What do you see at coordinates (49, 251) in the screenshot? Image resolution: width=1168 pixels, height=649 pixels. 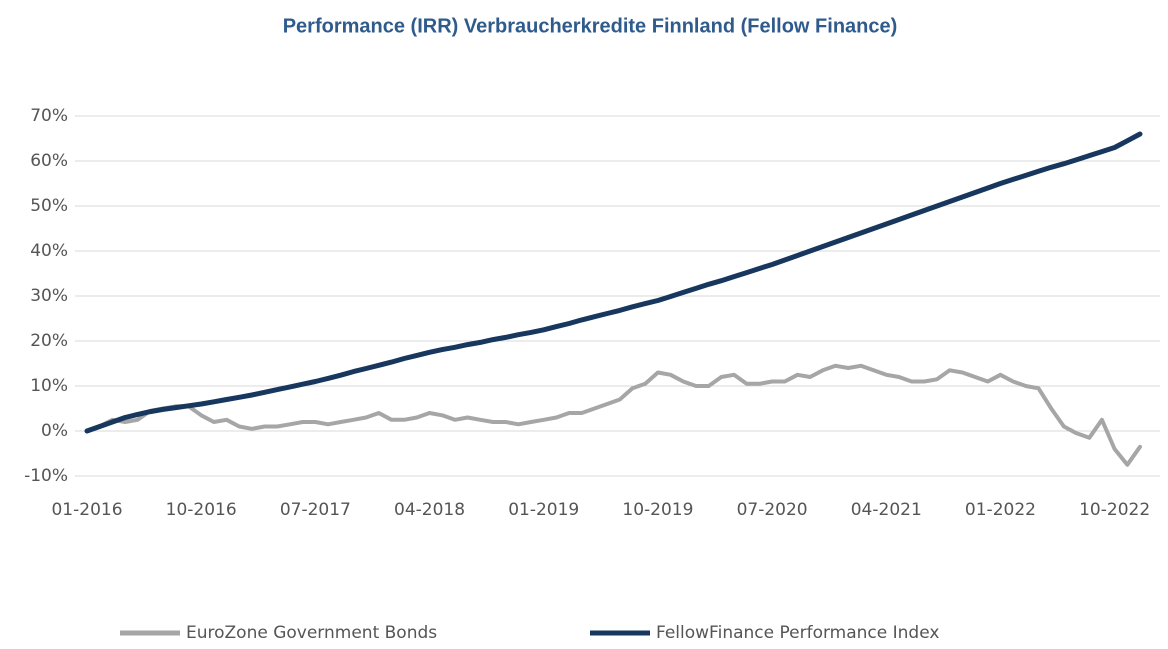 I see `y-tick-label: 40%` at bounding box center [49, 251].